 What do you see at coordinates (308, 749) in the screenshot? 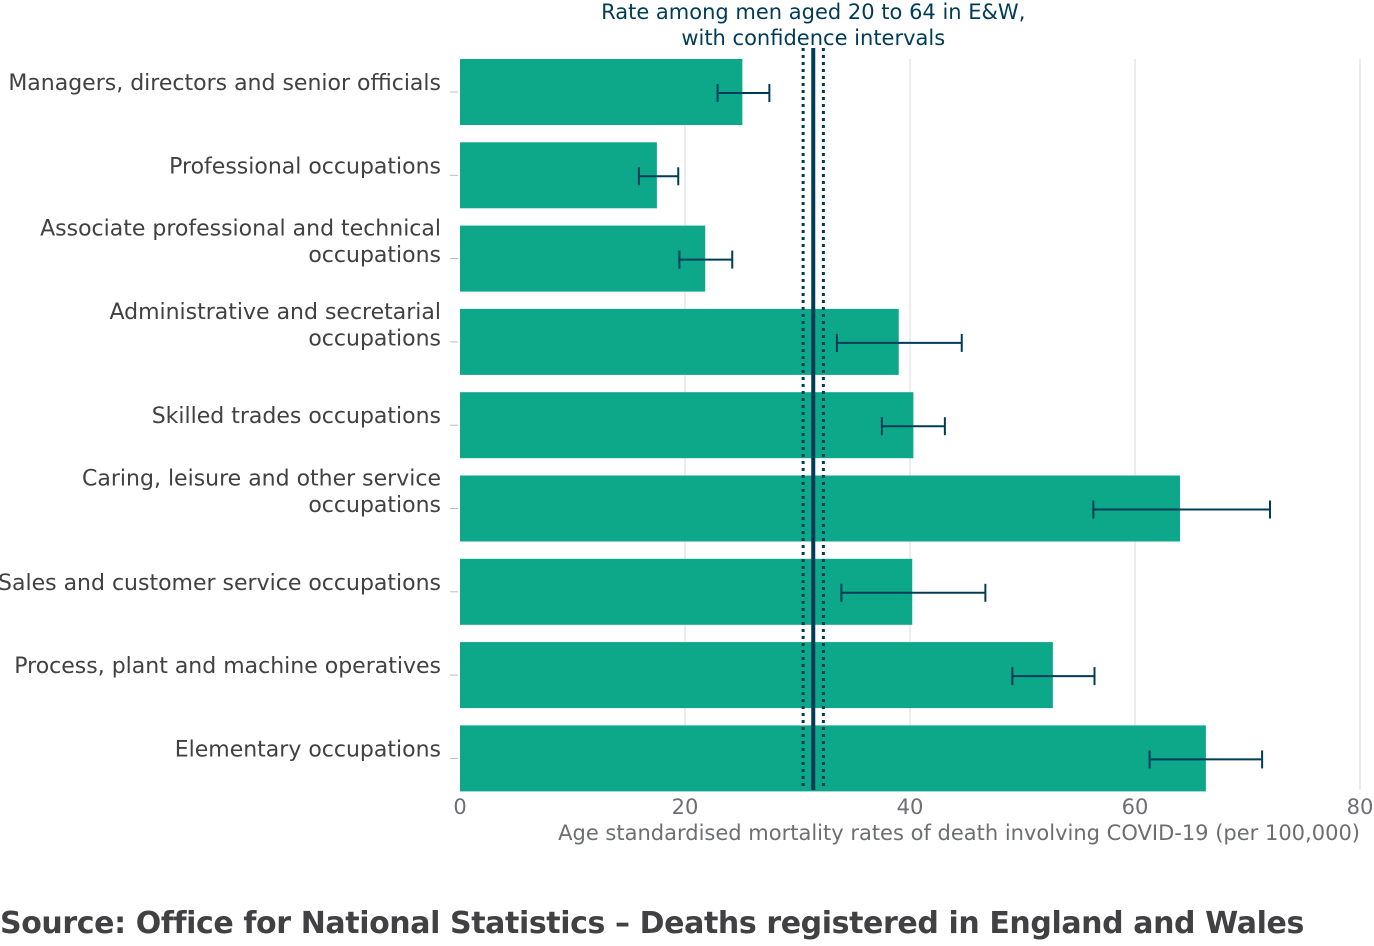
I see `category-label: Elementary occupations` at bounding box center [308, 749].